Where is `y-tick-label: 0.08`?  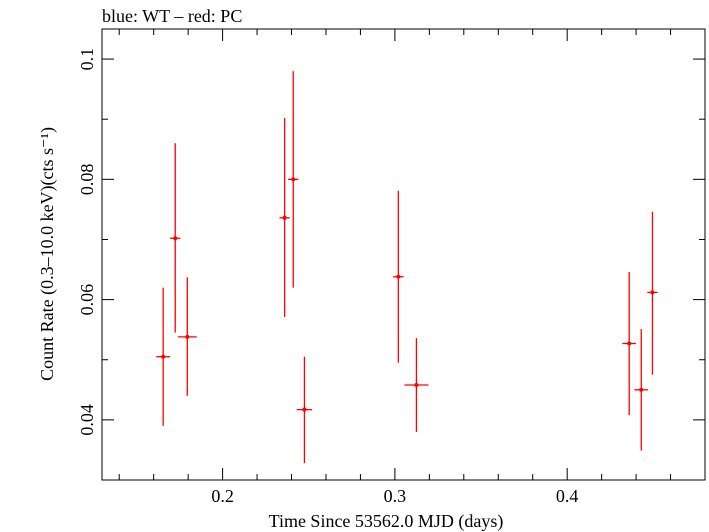 y-tick-label: 0.08 is located at coordinates (87, 180).